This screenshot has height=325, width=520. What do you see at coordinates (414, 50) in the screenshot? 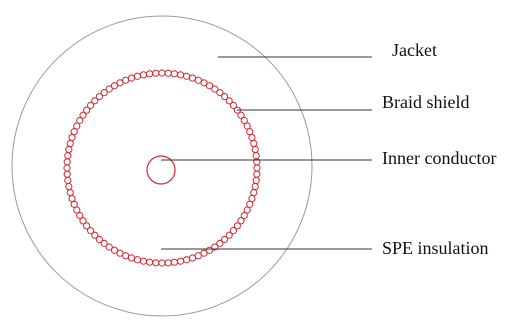
I see `jacket-label: Jacket` at bounding box center [414, 50].